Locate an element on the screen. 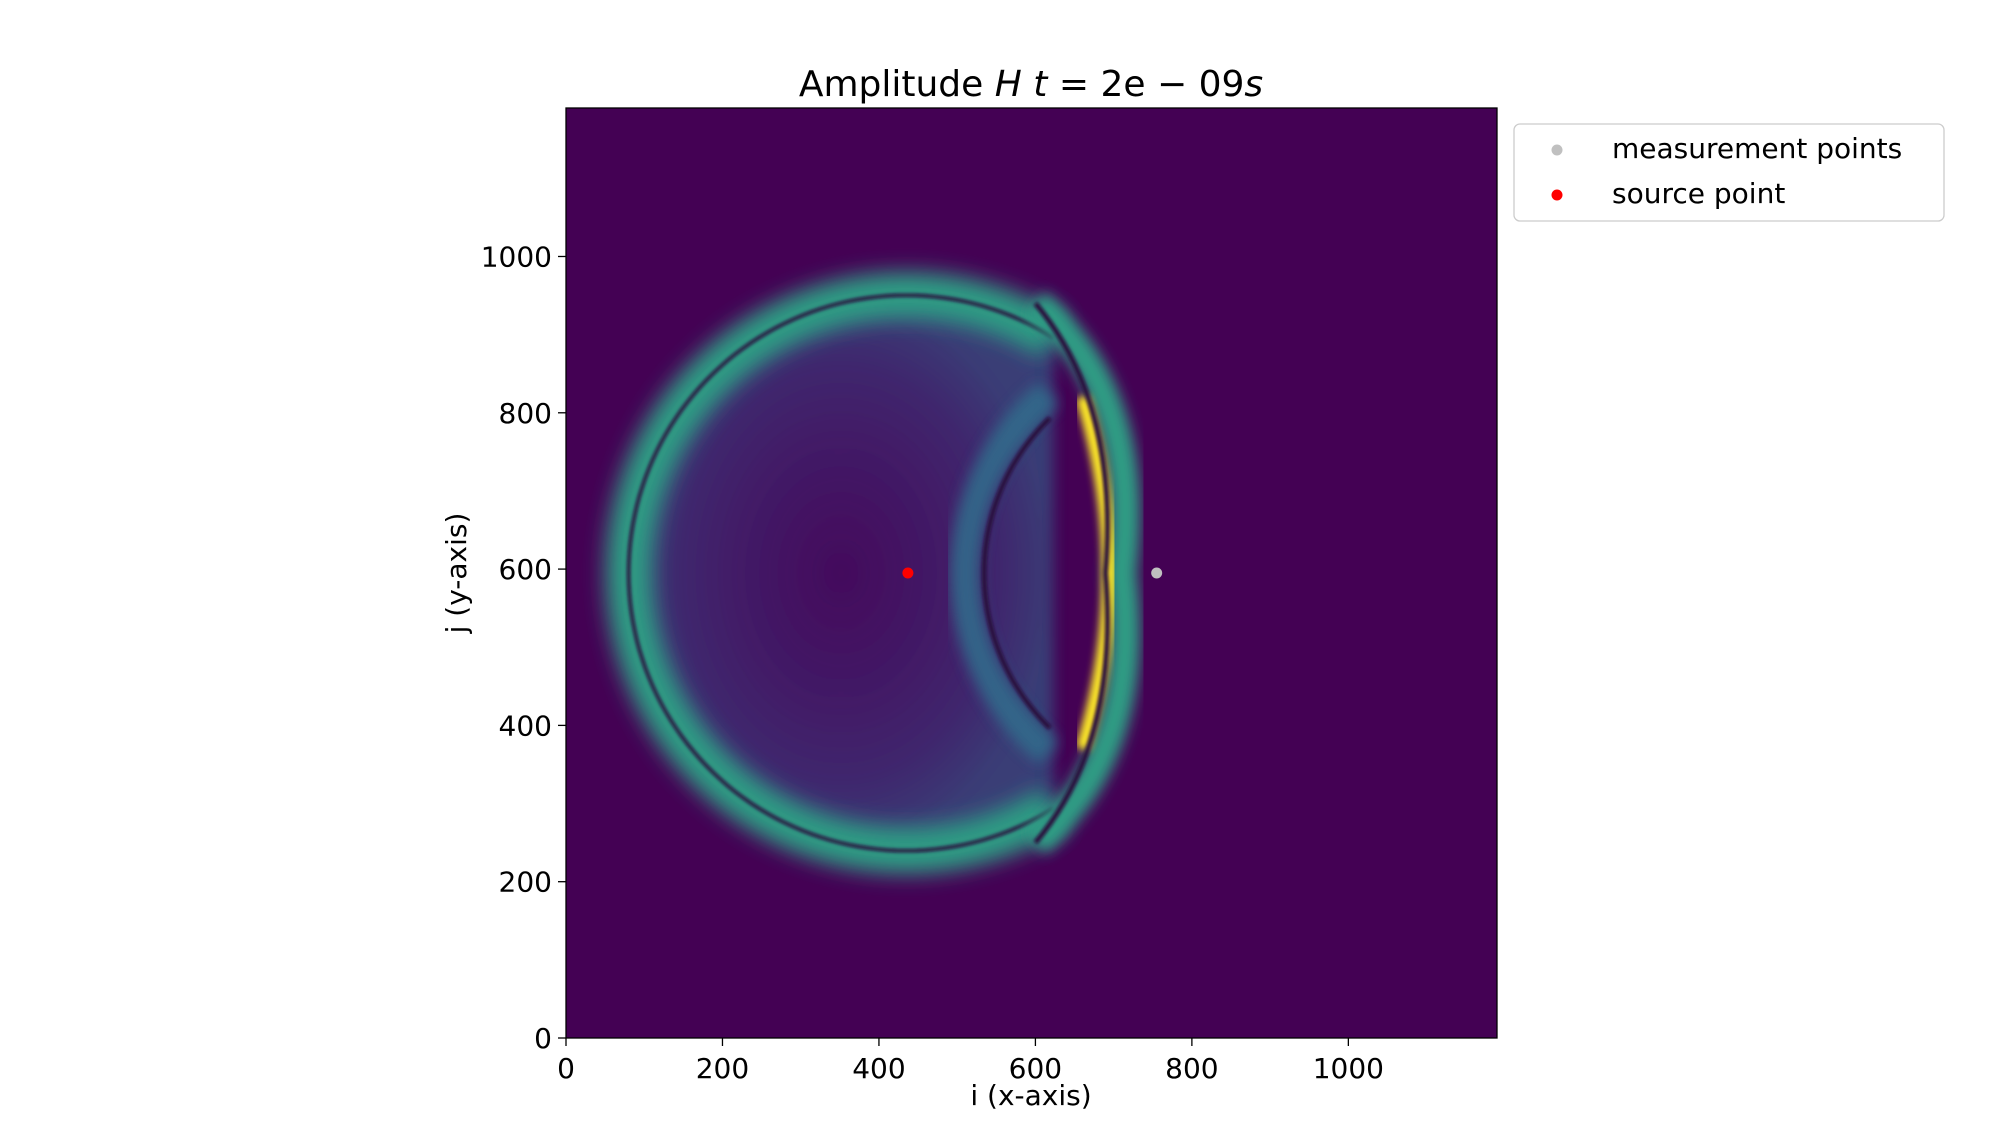  reflected-front-dark-line is located at coordinates (1071, 573).